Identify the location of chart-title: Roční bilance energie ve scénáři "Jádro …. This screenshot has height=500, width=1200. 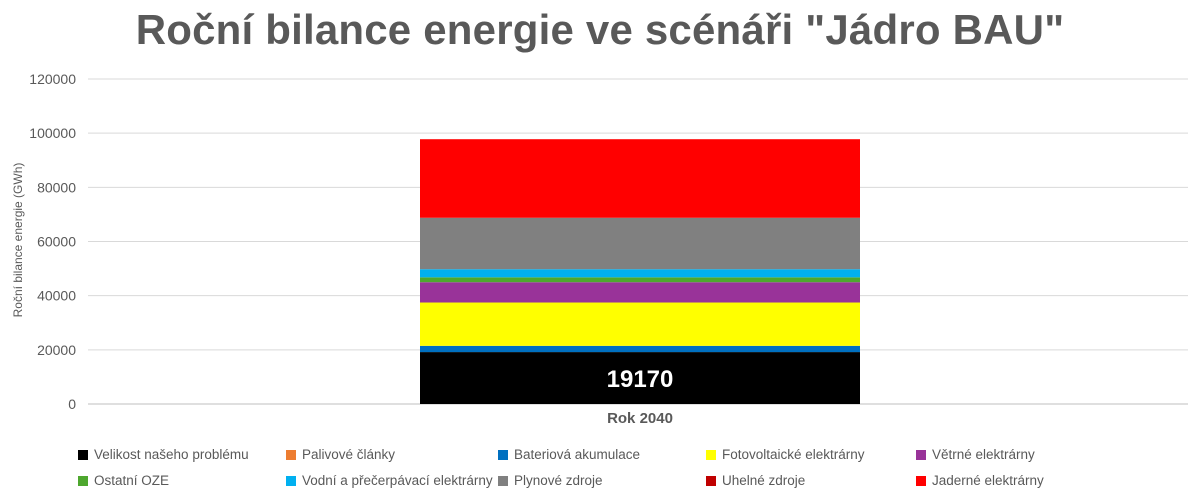
(600, 29).